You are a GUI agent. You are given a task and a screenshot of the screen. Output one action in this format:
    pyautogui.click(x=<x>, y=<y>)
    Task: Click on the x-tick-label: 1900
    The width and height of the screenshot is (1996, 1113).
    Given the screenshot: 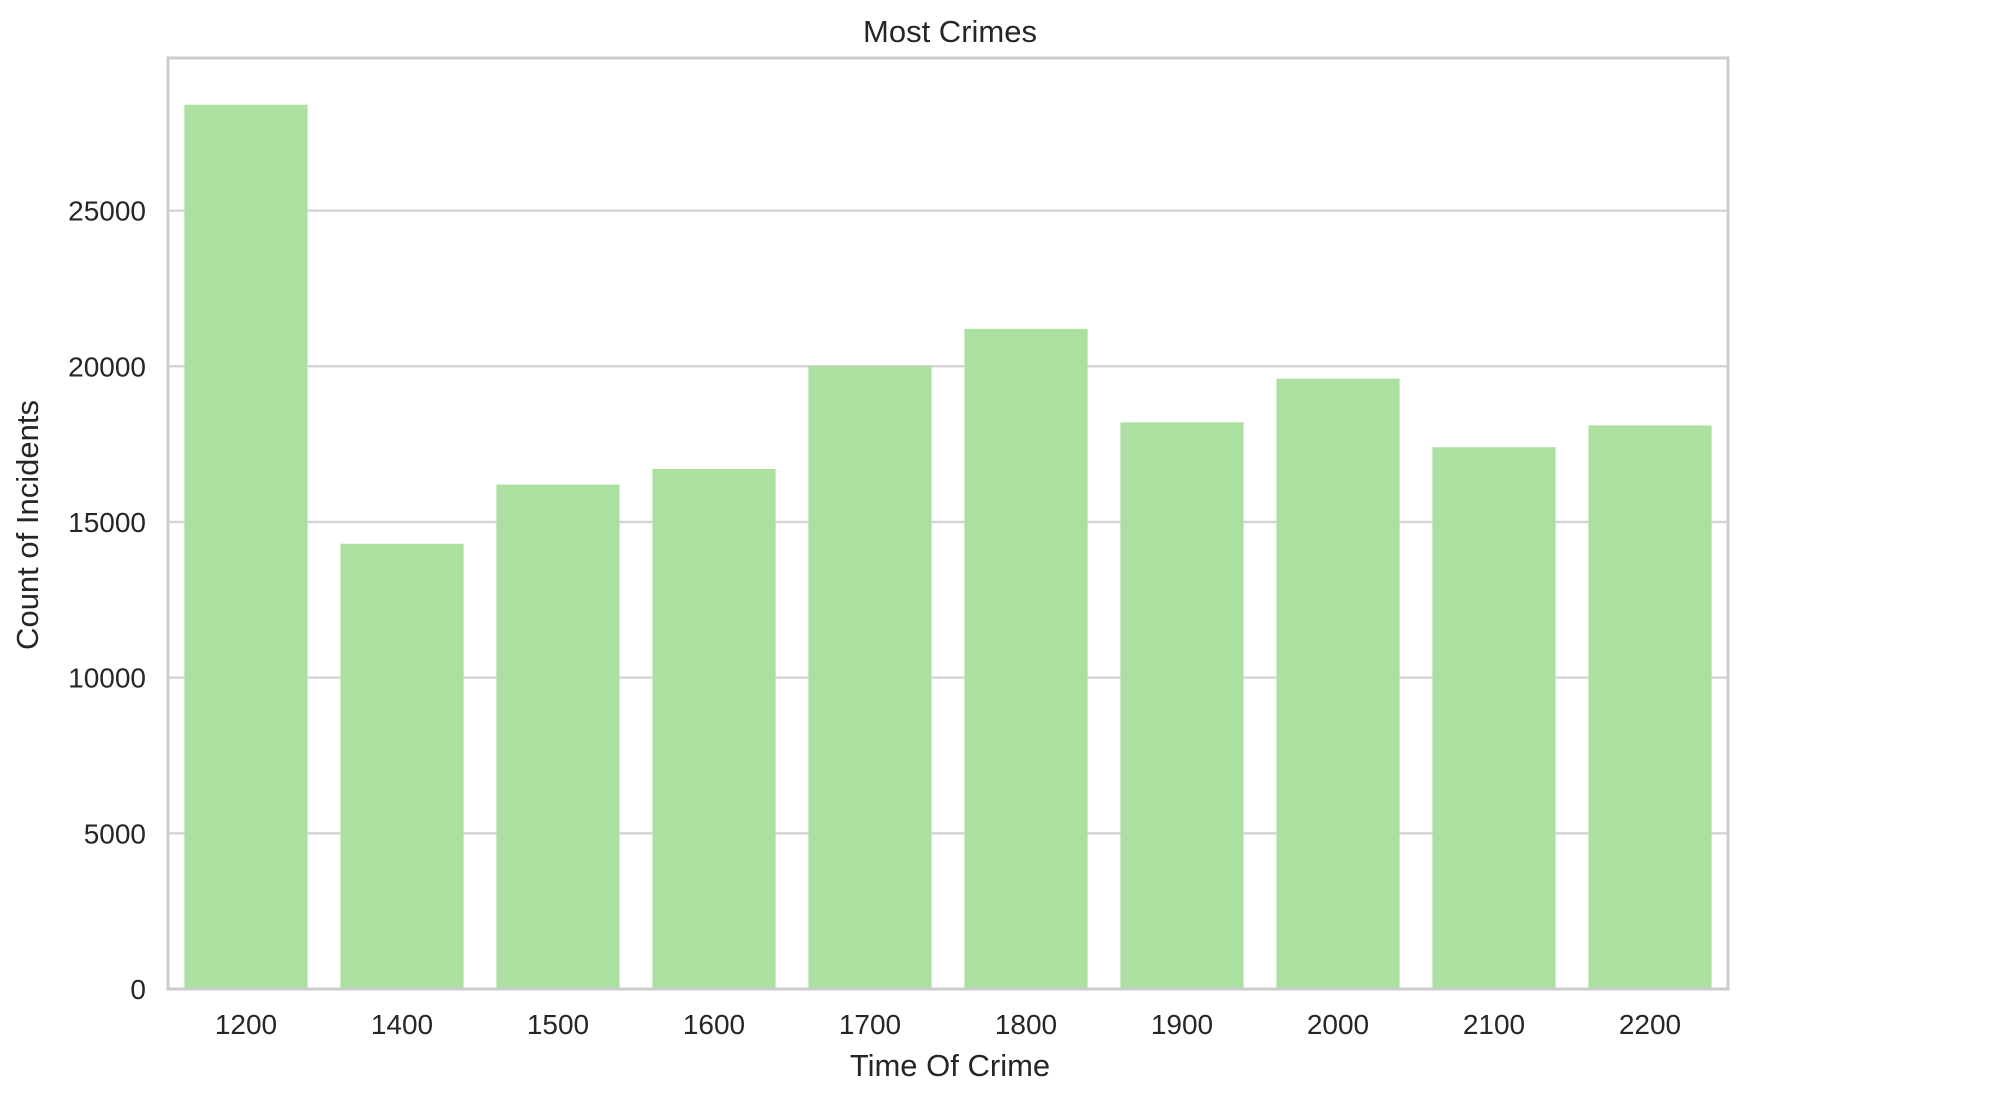 What is the action you would take?
    pyautogui.click(x=1182, y=1024)
    